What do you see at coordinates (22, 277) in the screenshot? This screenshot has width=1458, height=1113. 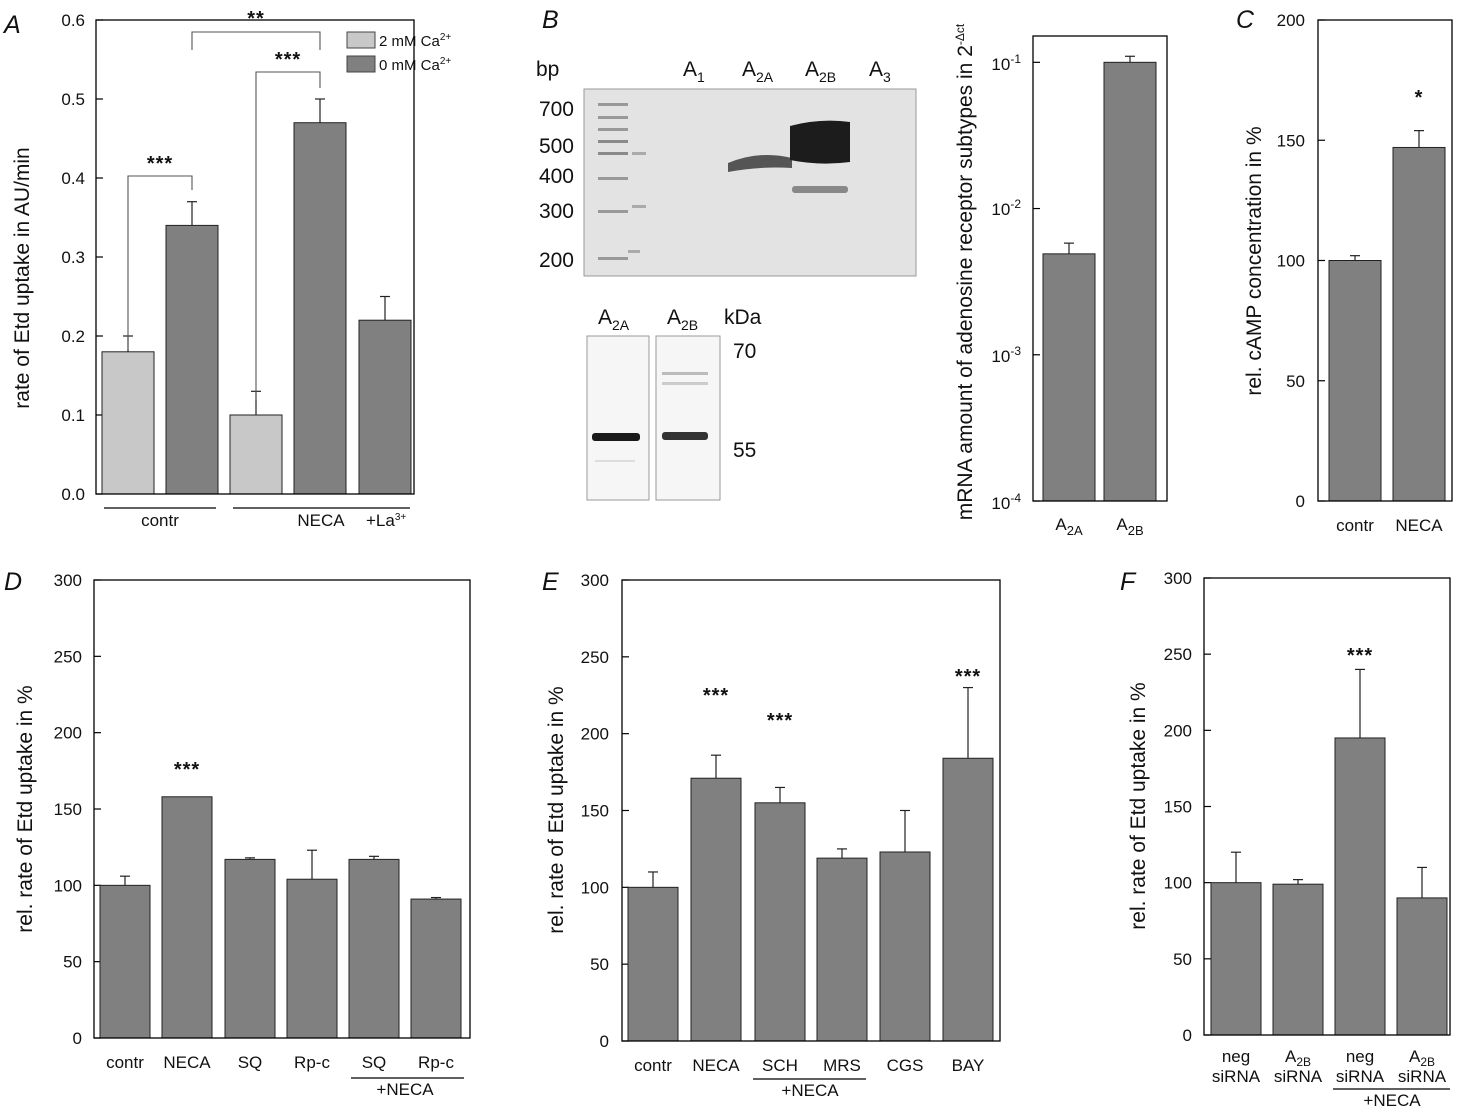 I see `panel-a-y-axis-label: rate of Etd uptake in AU/min` at bounding box center [22, 277].